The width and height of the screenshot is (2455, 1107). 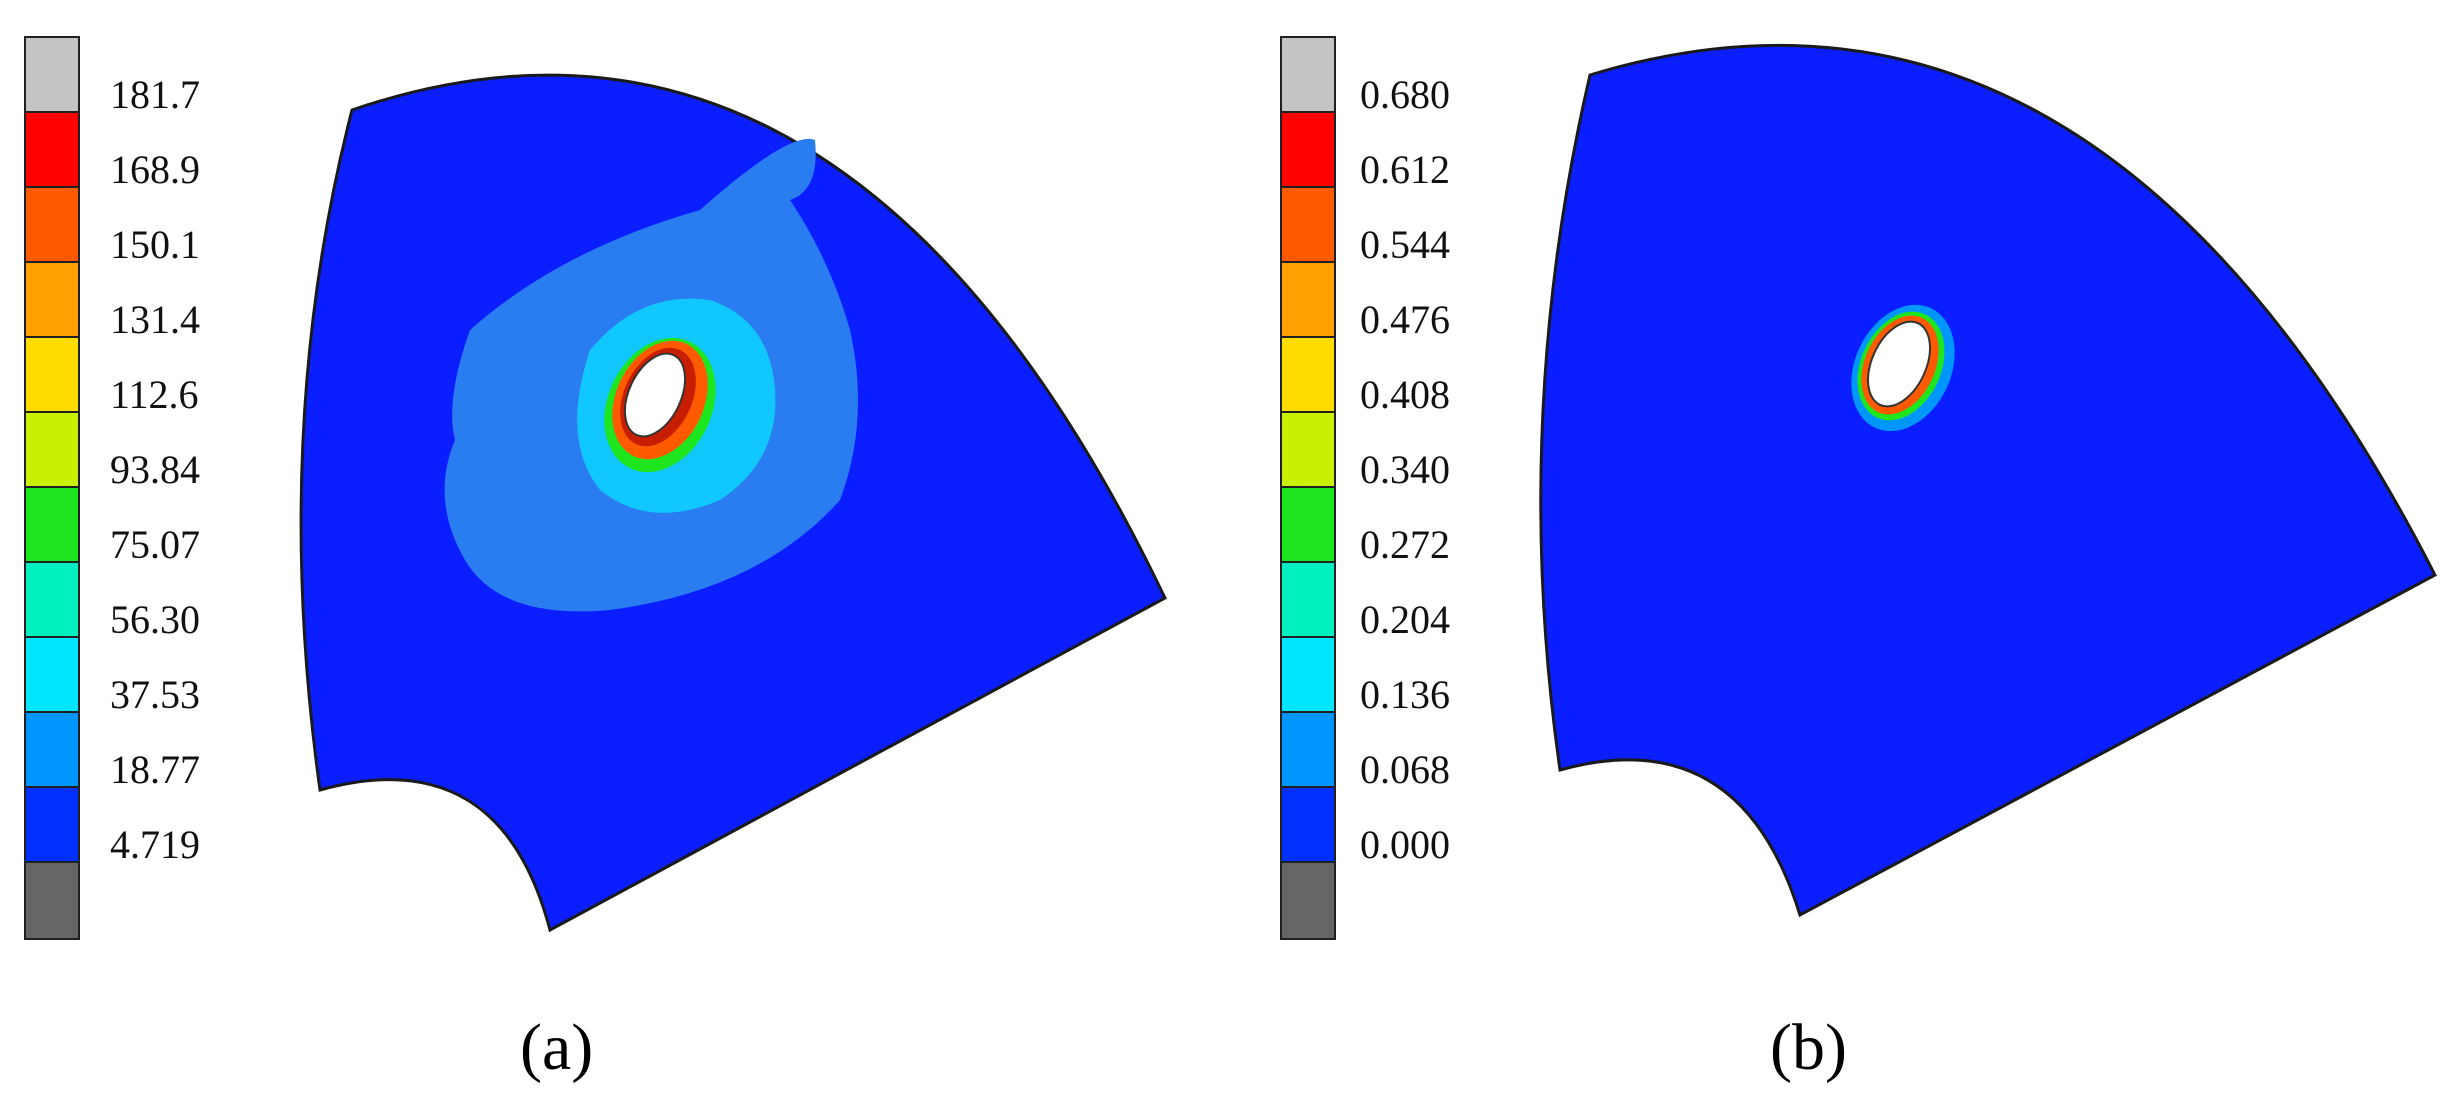 I want to click on legend-label: 75.07, so click(x=155, y=544).